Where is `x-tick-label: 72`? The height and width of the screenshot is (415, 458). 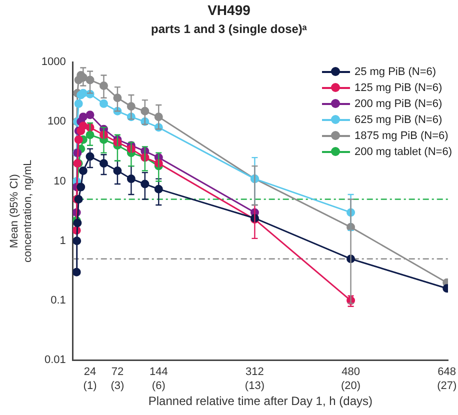
x-tick-label: 72 is located at coordinates (117, 372).